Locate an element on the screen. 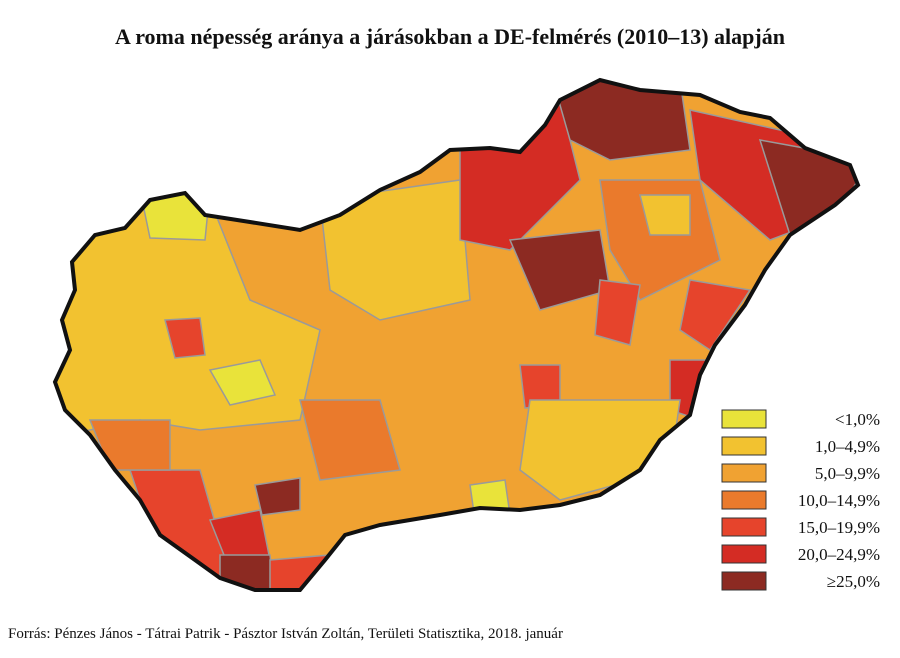 Image resolution: width=900 pixels, height=658 pixels. legend-label: 20,0–24,9% is located at coordinates (839, 554).